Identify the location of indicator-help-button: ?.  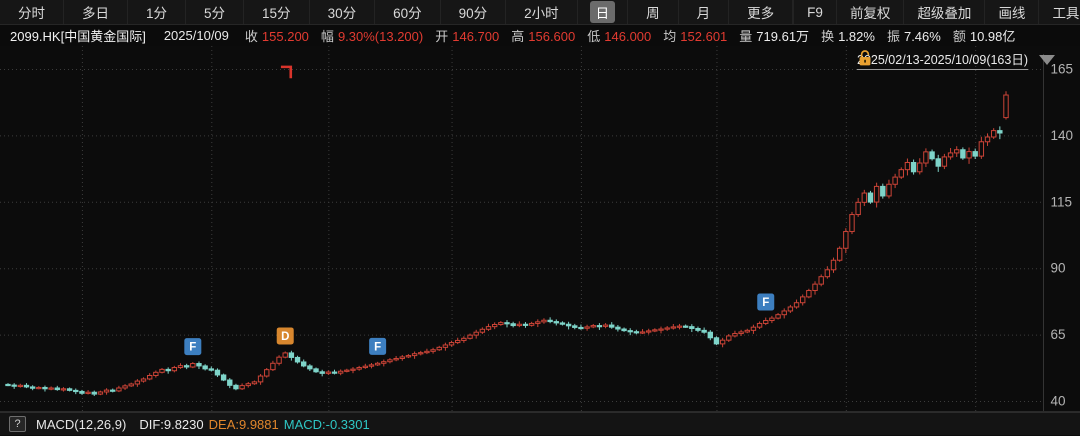
(17, 424).